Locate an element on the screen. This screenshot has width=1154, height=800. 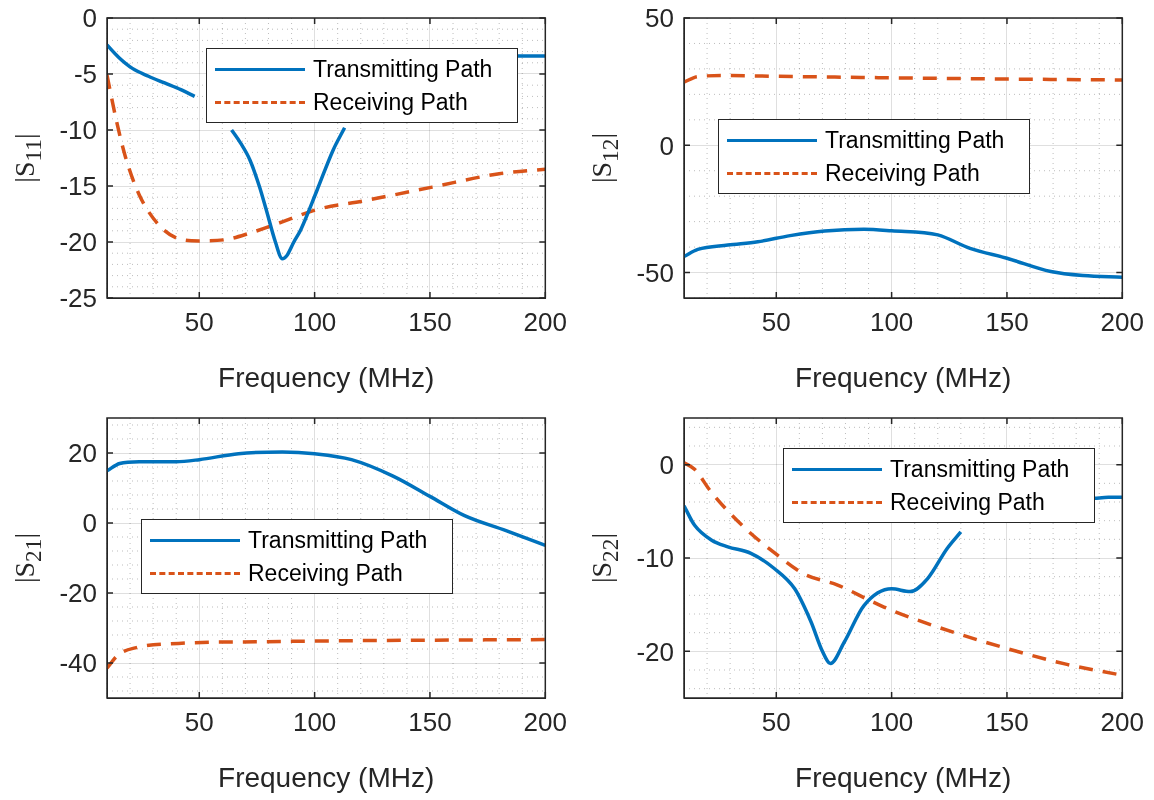
y-tick-label: -50 is located at coordinates (655, 272).